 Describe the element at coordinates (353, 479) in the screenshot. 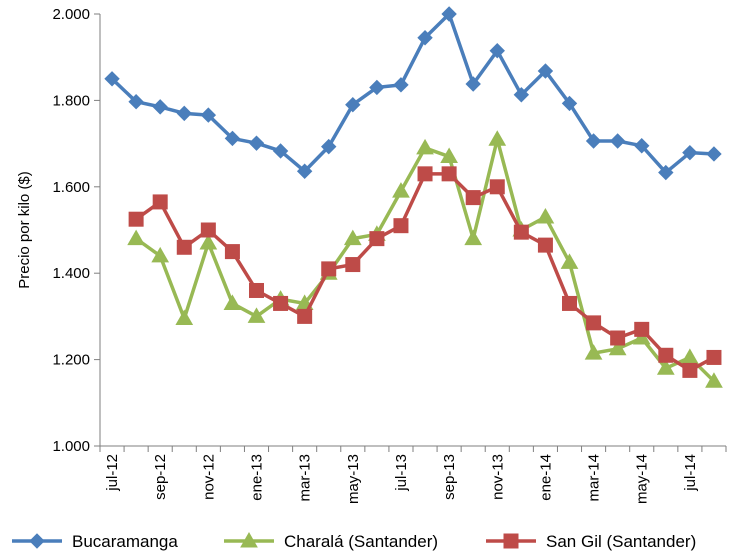

I see `x-tick-label: may-13` at that location.